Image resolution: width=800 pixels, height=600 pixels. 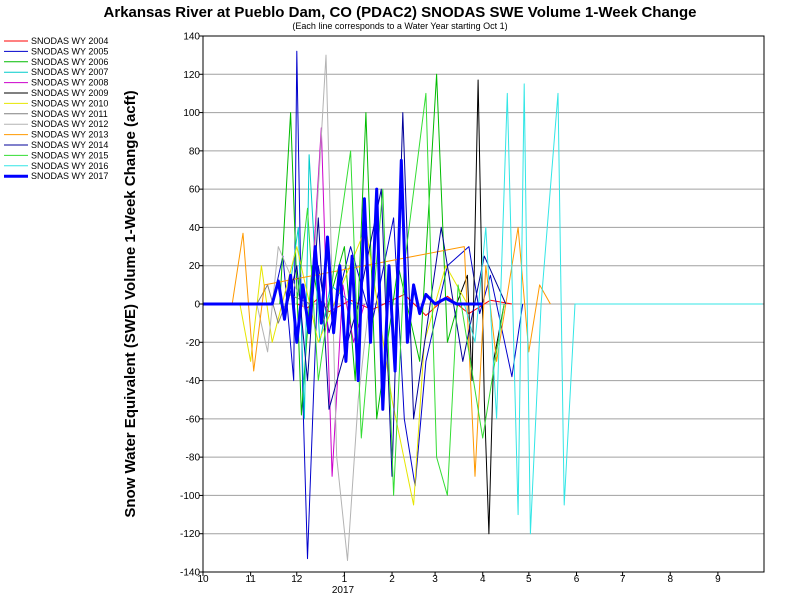 I want to click on legend-label: SNODAS WY 2011, so click(x=69, y=114).